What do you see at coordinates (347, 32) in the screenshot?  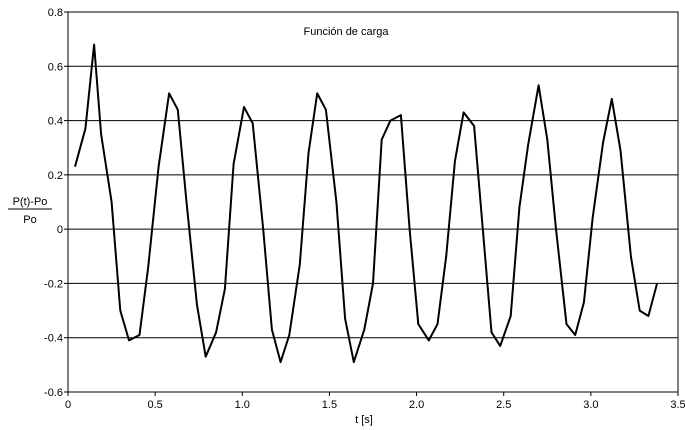 I see `chart-title: Función de carga` at bounding box center [347, 32].